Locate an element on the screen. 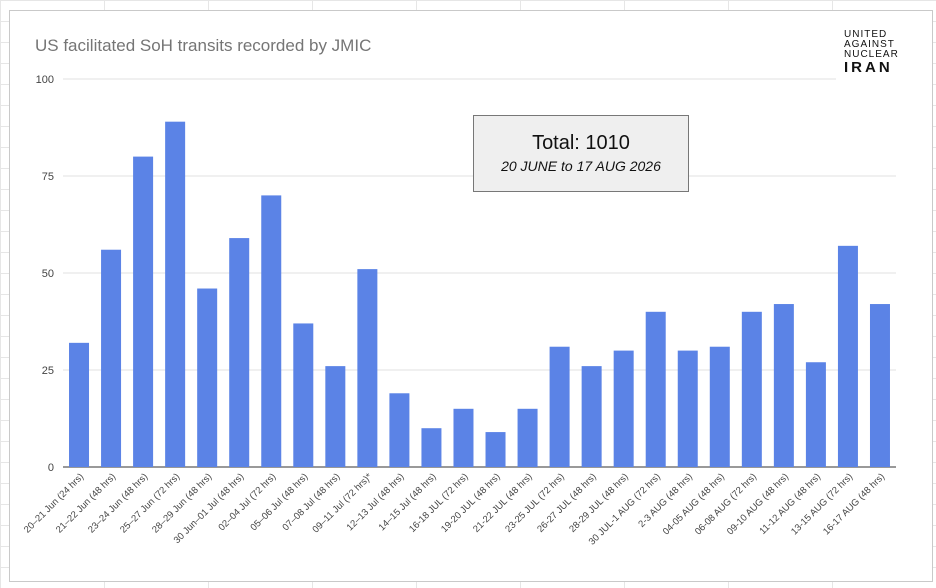 The width and height of the screenshot is (936, 588). x-tick-label: 16-18 JUL (72 hrs) is located at coordinates (439, 503).